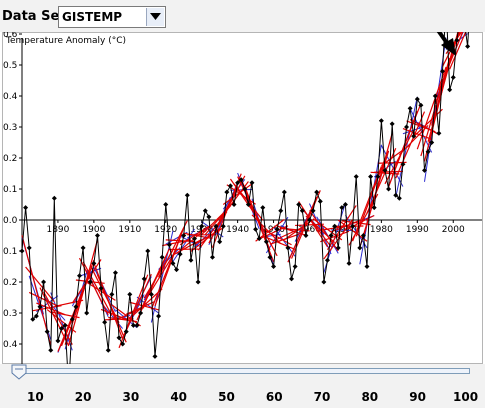  I want to click on x-tick-label: 1980, so click(381, 230).